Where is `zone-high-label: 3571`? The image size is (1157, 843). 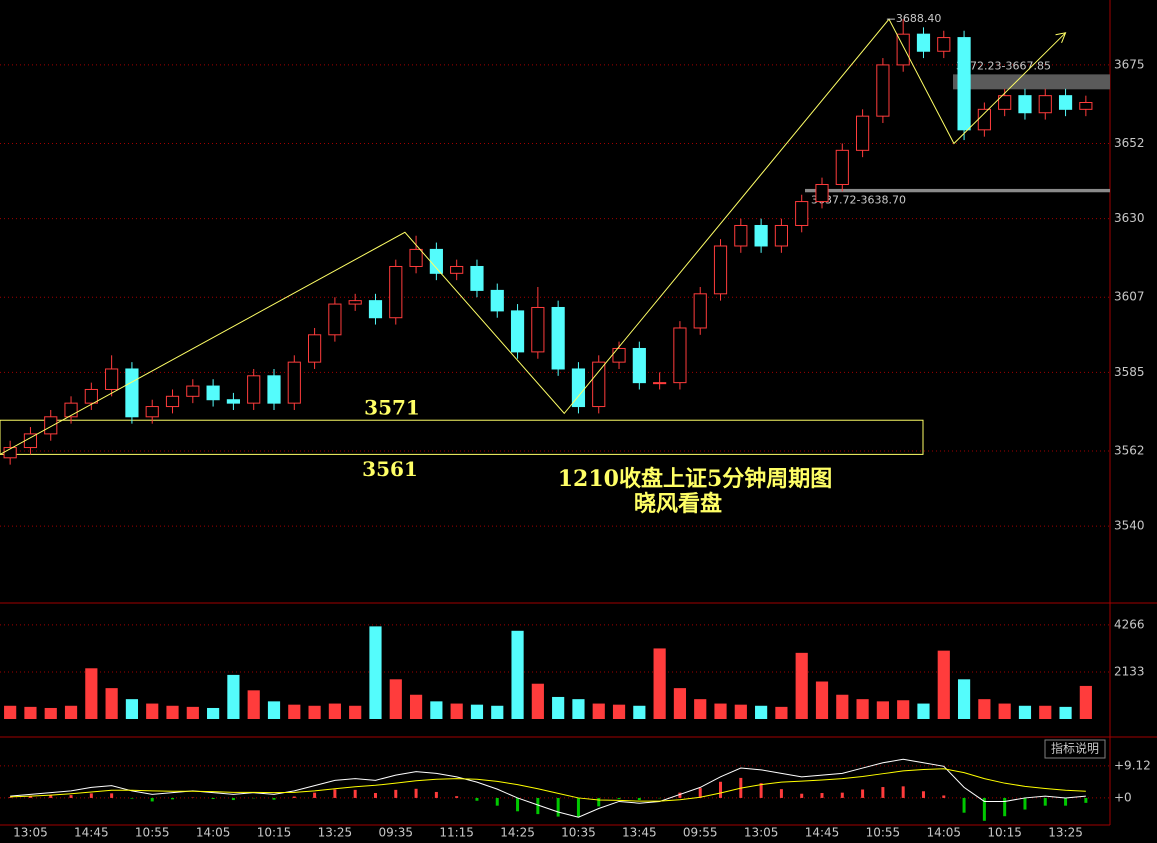 zone-high-label: 3571 is located at coordinates (392, 408).